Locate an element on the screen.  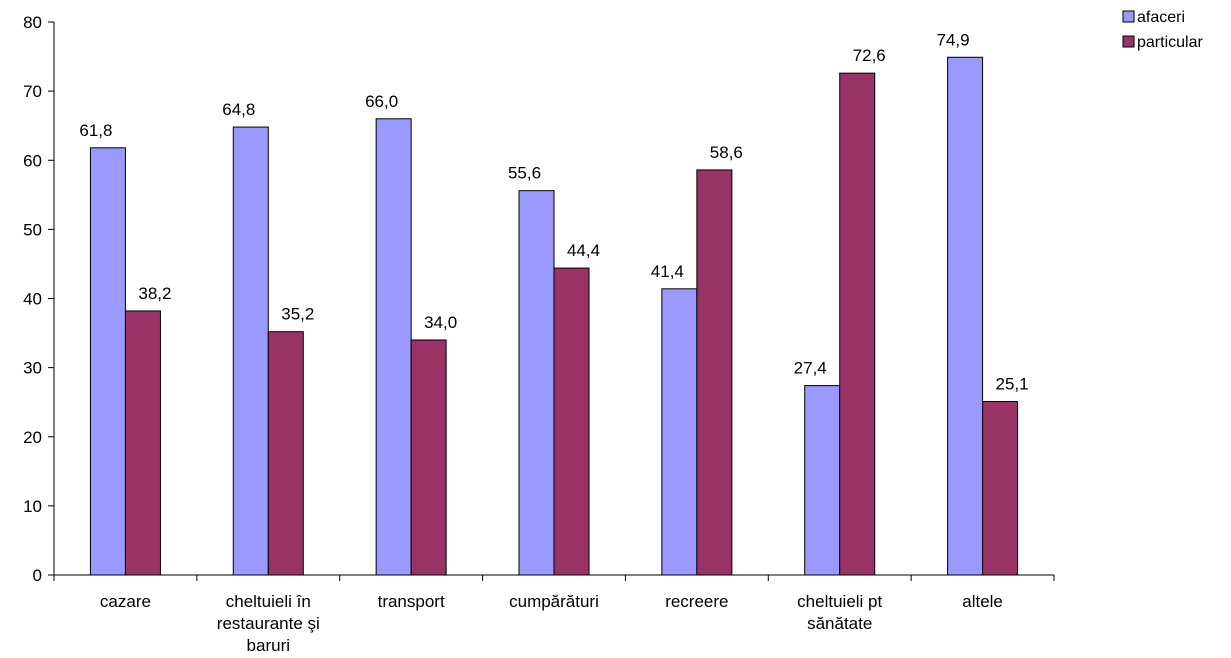
data-label-particular: 72,6 is located at coordinates (869, 55).